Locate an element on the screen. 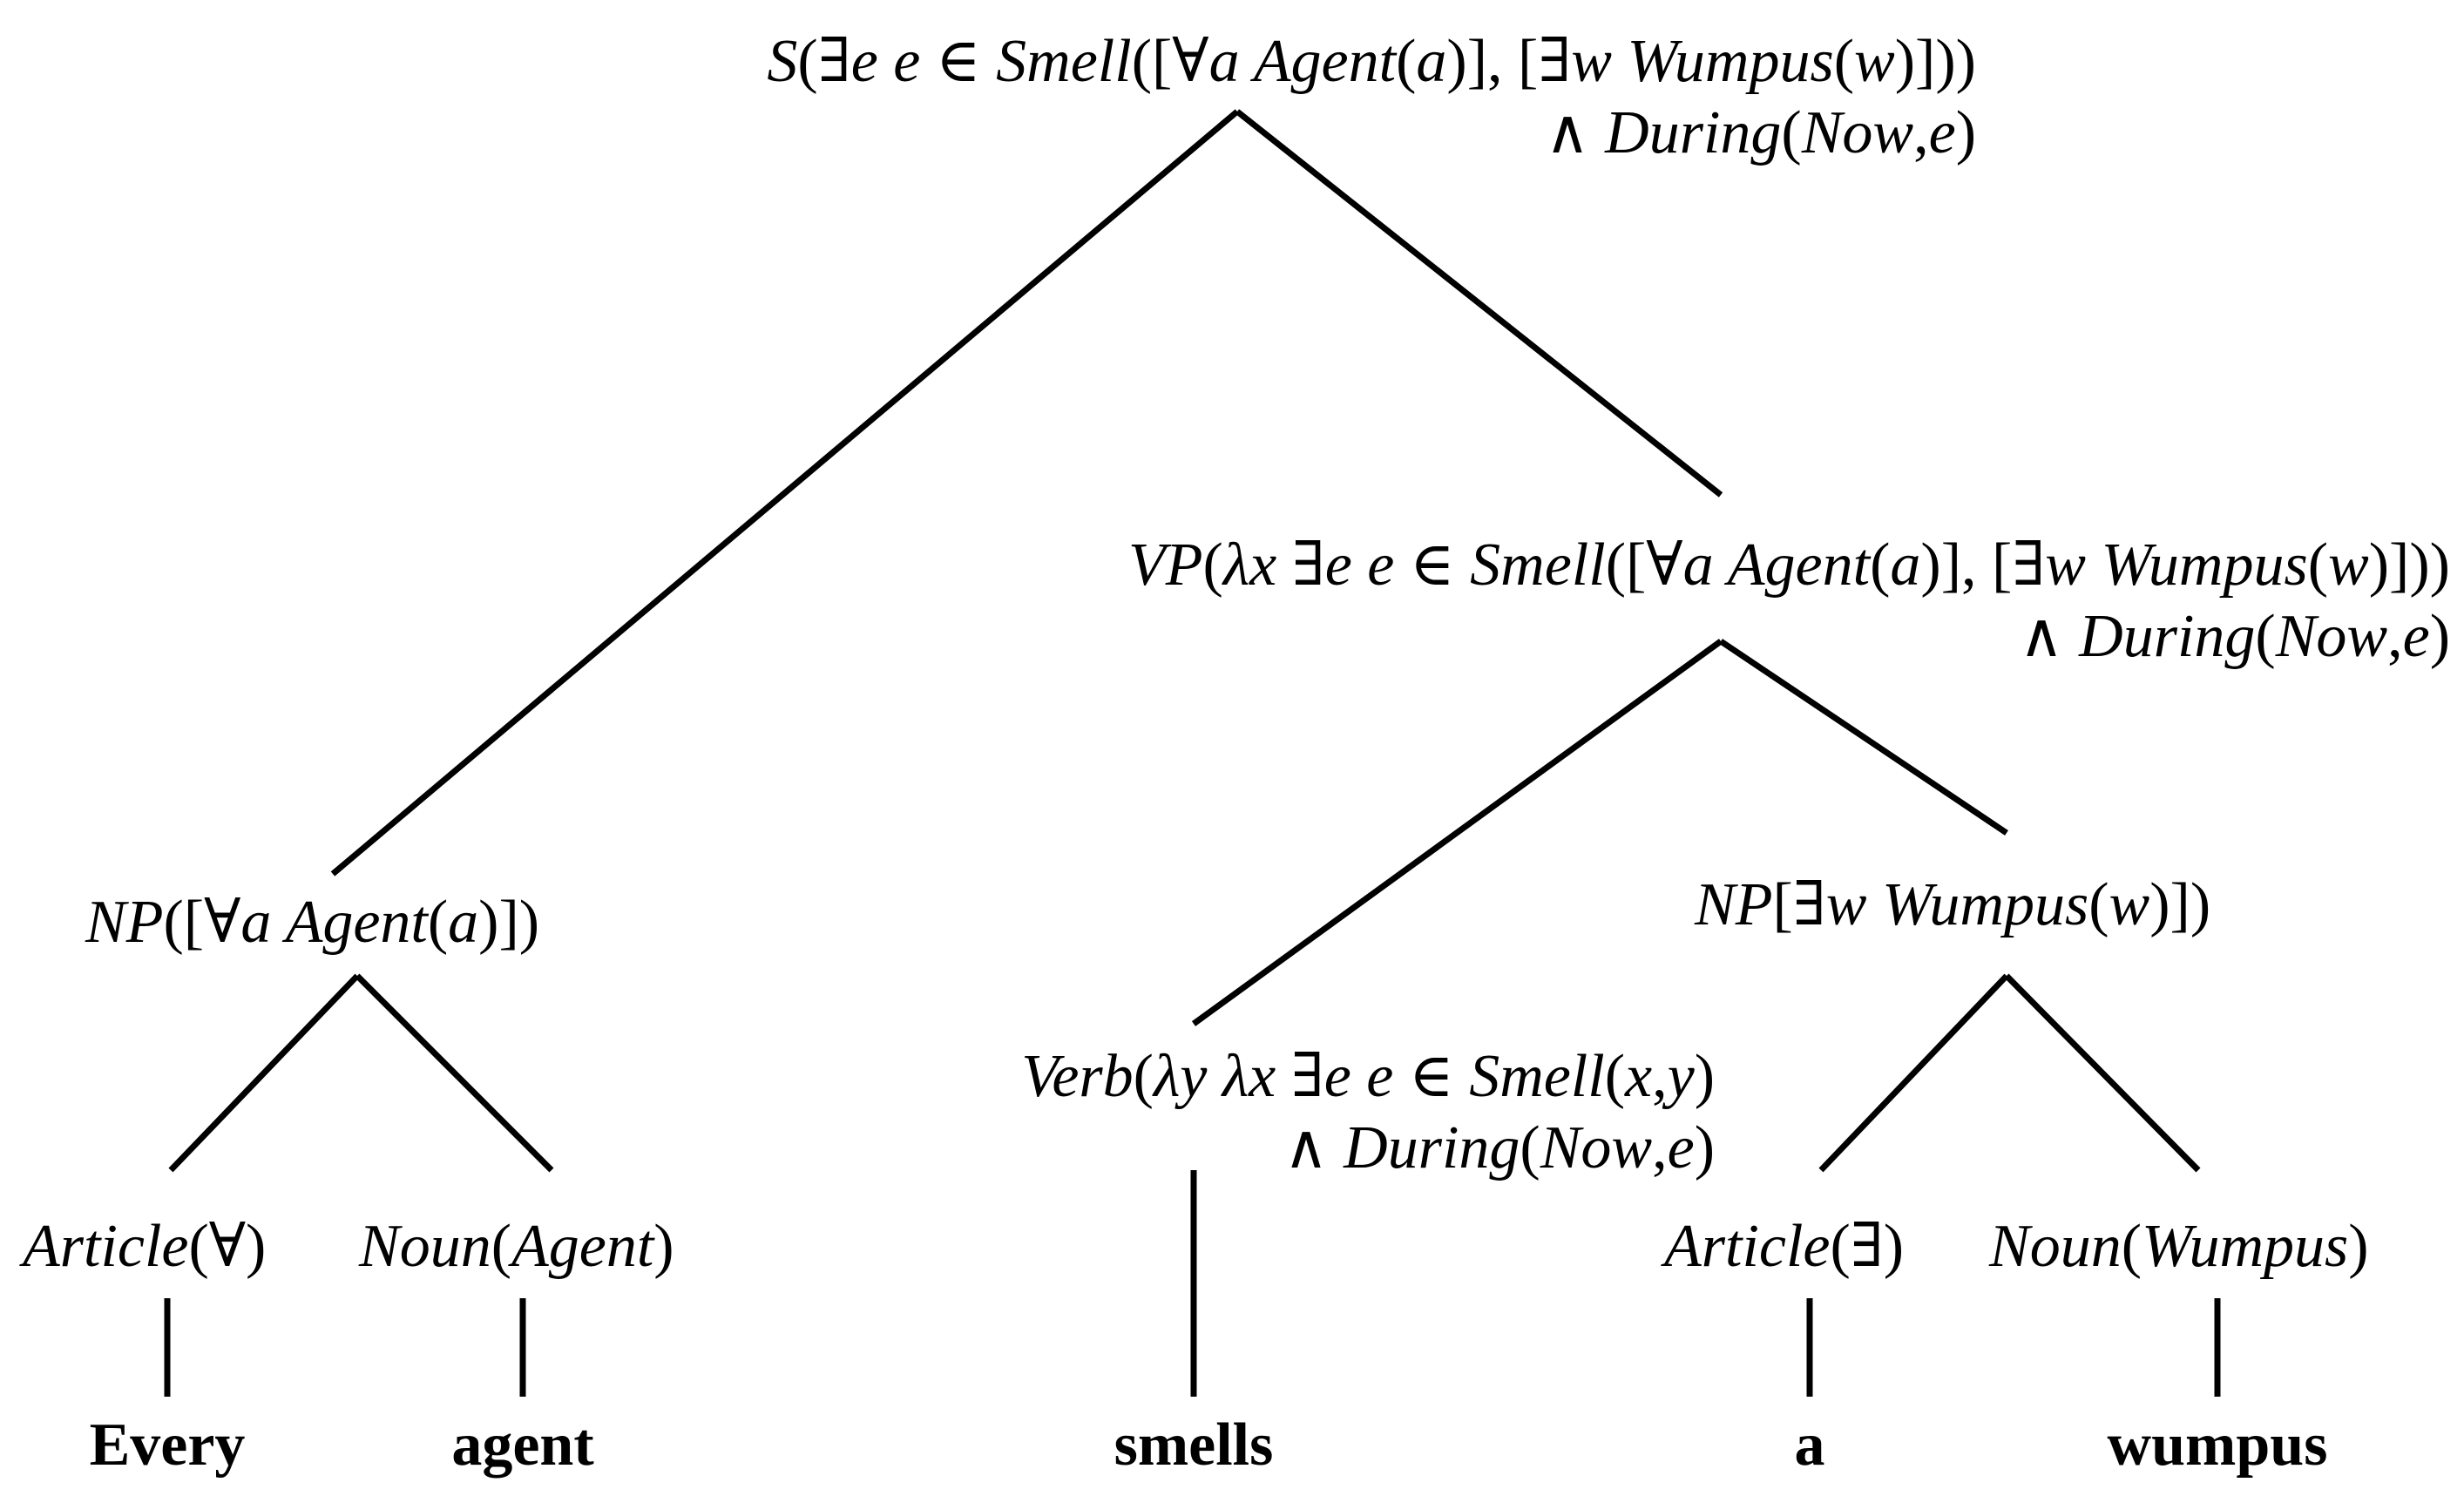  word-every: Every is located at coordinates (167, 1445).